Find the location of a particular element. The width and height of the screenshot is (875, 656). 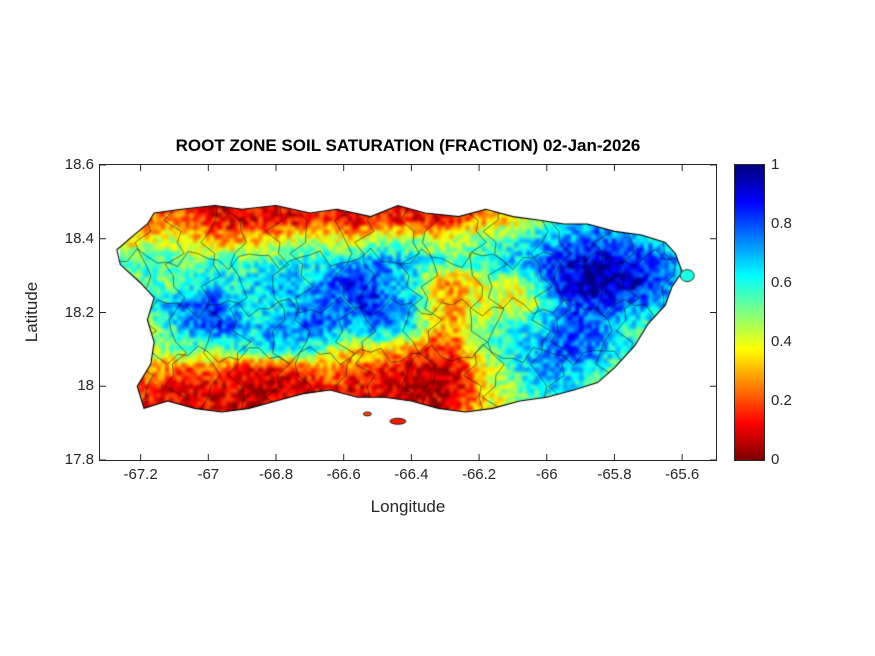

x-tick-label: -65.6 is located at coordinates (682, 474).